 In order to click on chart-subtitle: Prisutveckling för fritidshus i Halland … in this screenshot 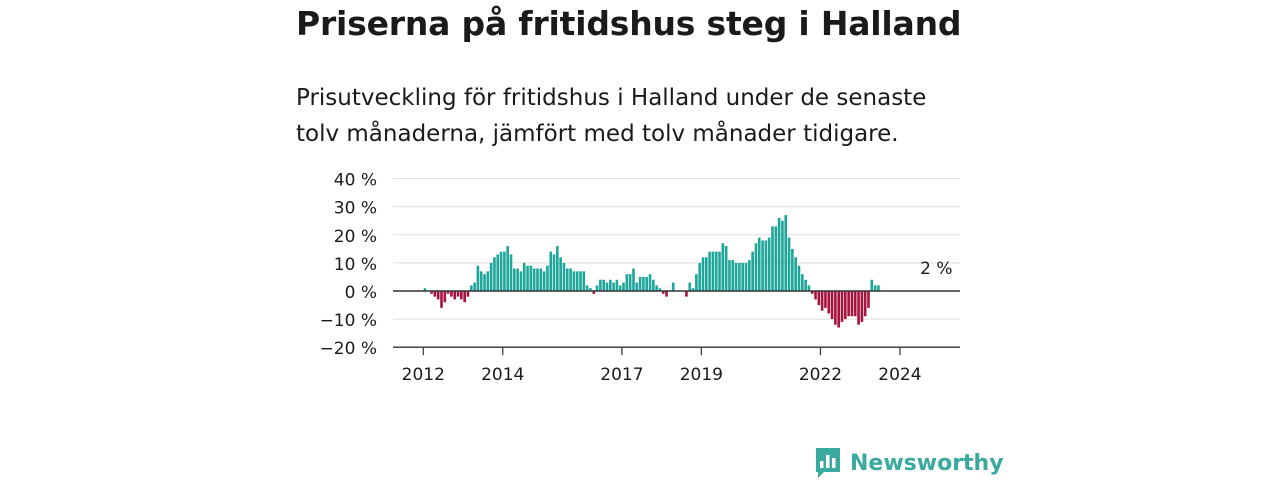, I will do `click(611, 116)`.